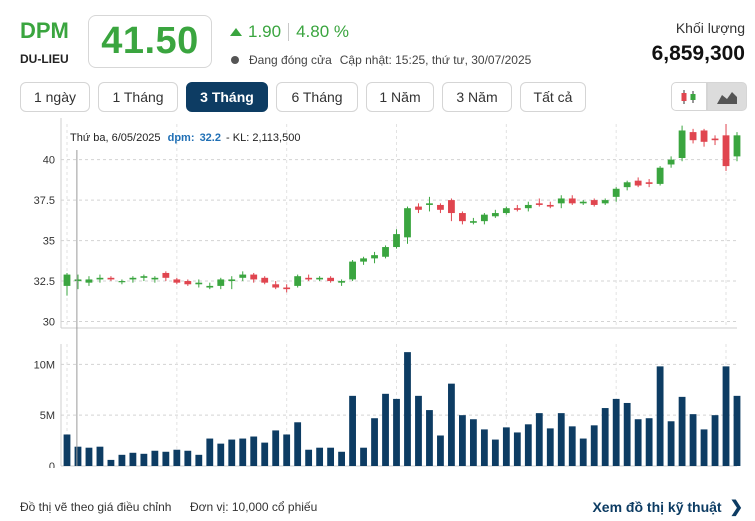  I want to click on chevron-right-icon: ❯, so click(736, 507).